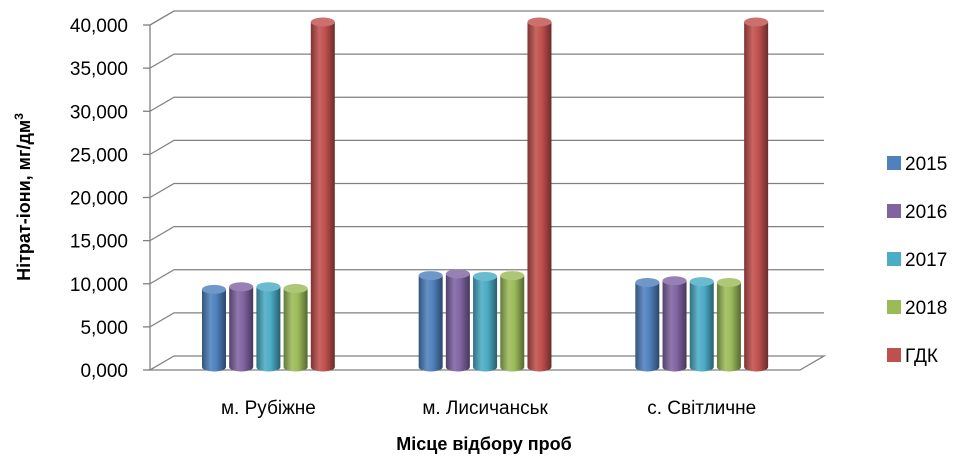 The width and height of the screenshot is (966, 464). I want to click on y-tick-label: 15,000, so click(99, 242).